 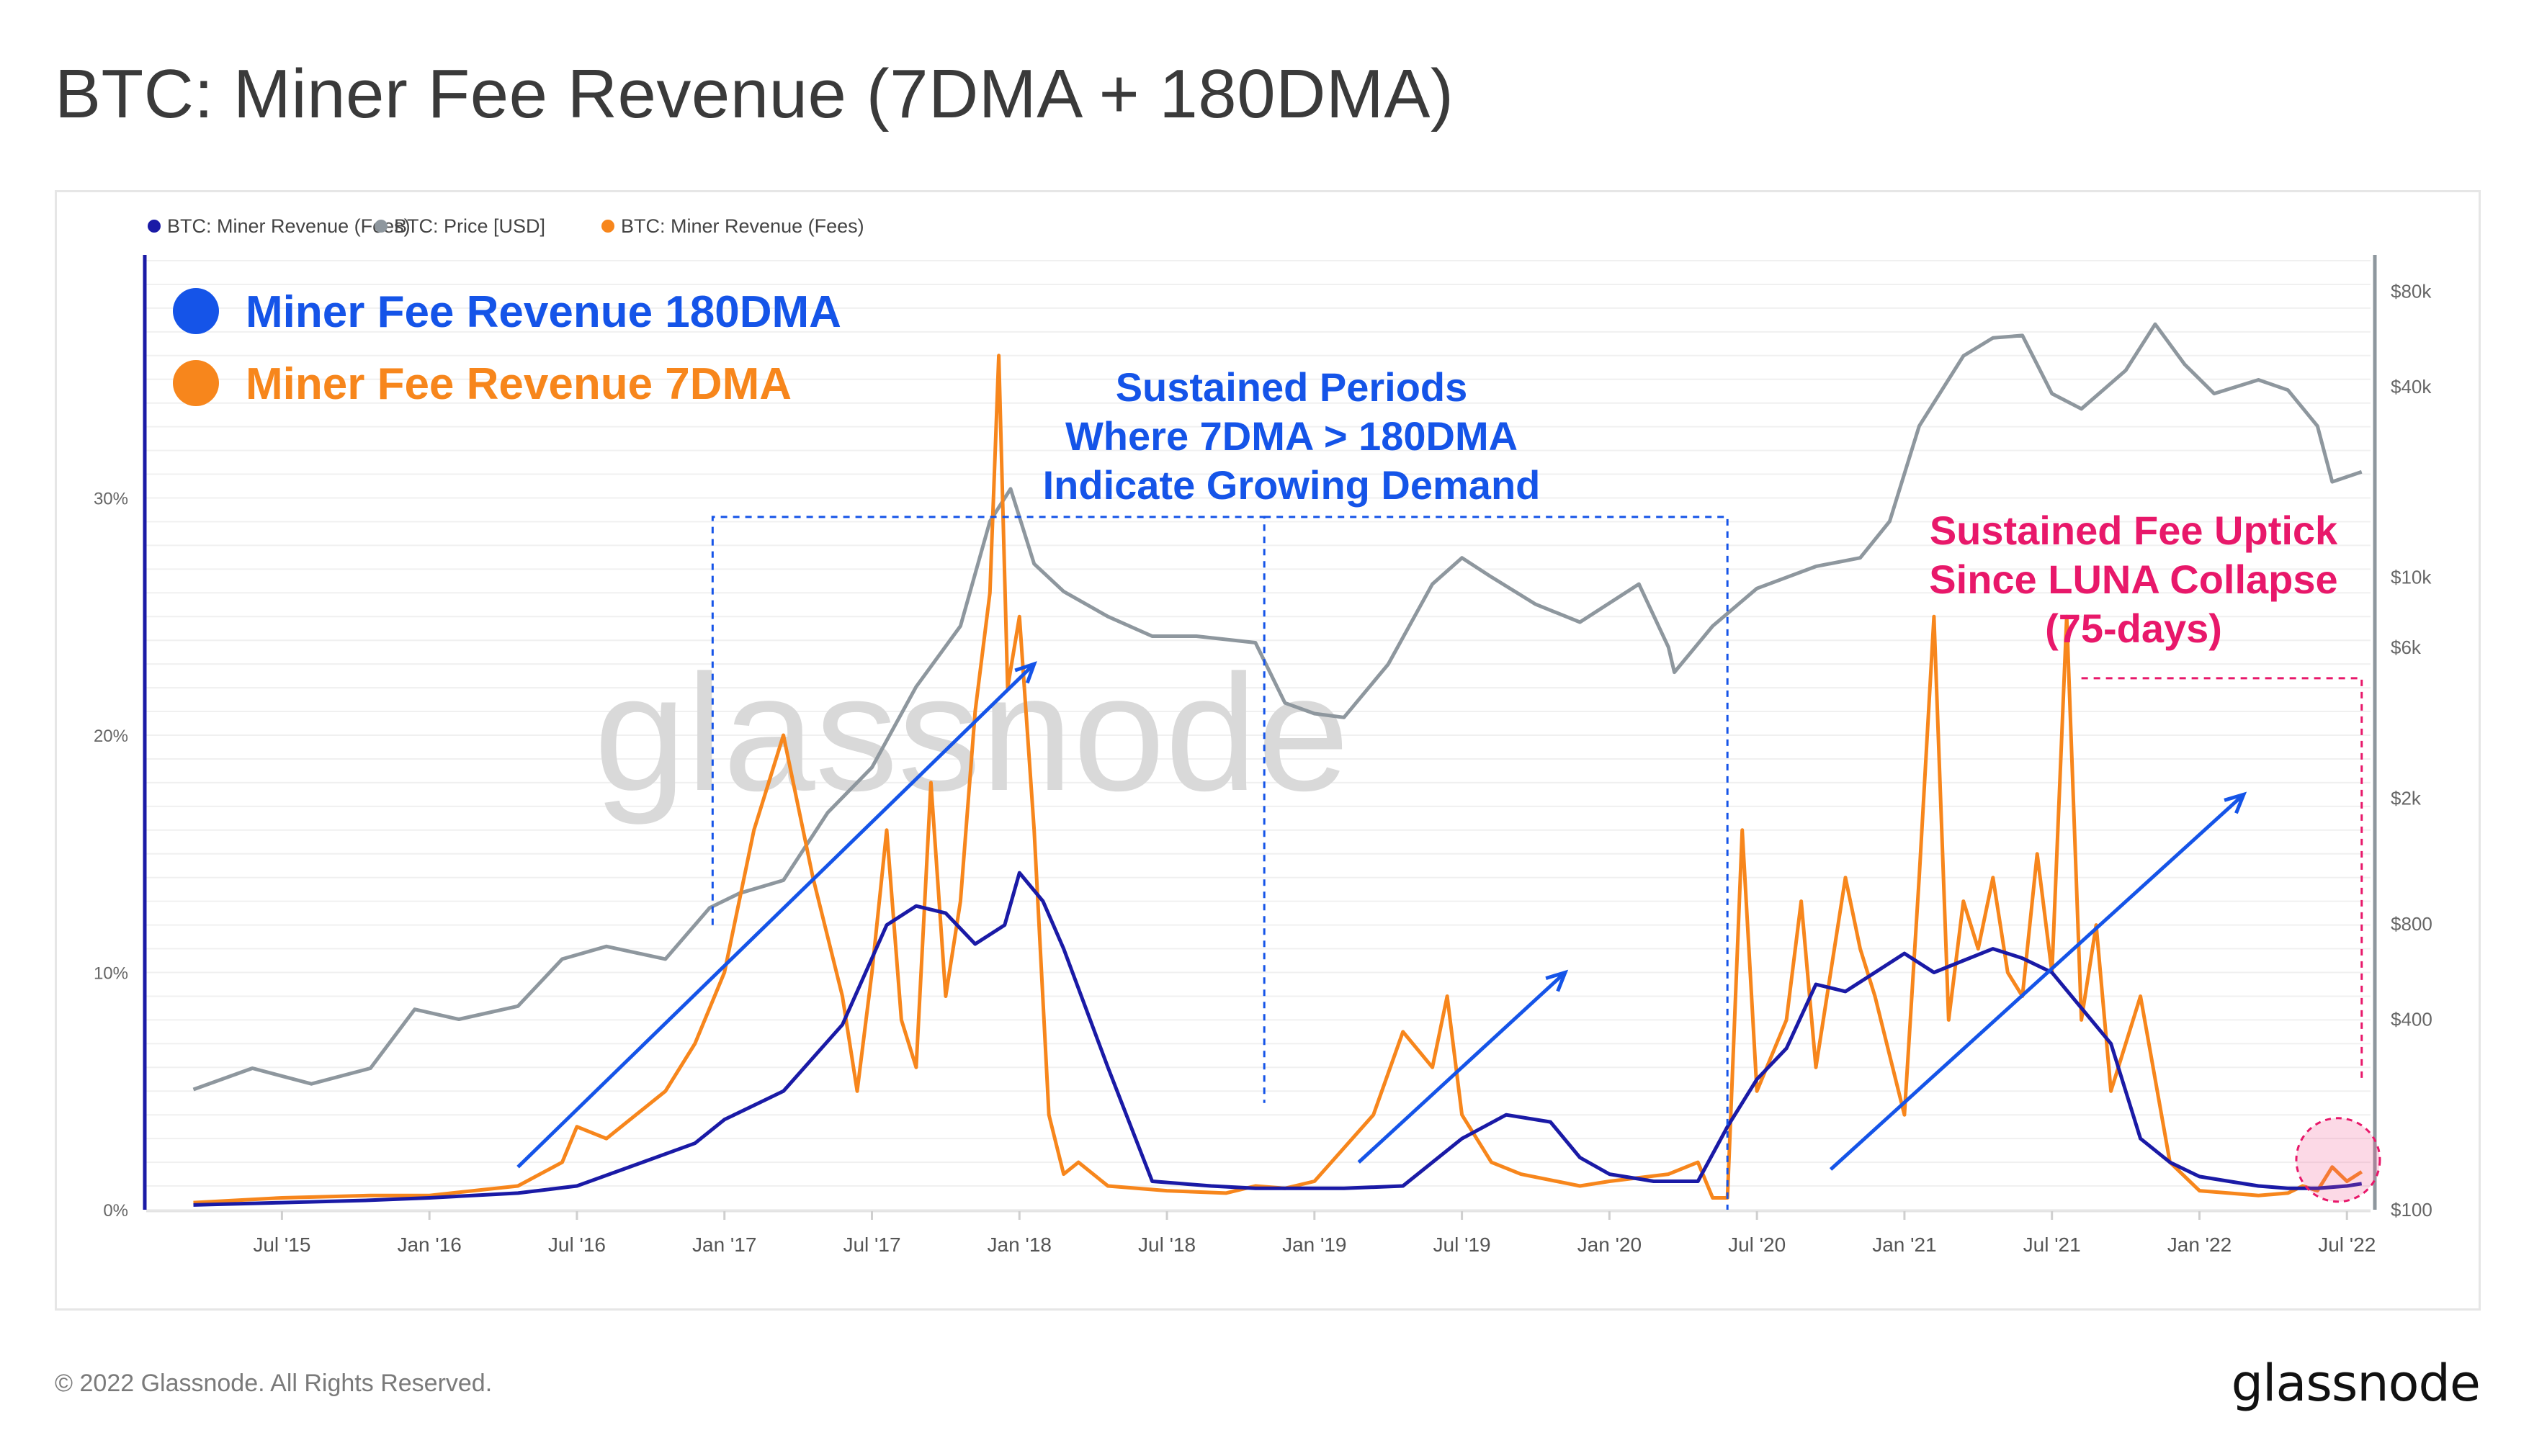 What do you see at coordinates (1167, 1244) in the screenshot?
I see `x-tick-label: Jul '18` at bounding box center [1167, 1244].